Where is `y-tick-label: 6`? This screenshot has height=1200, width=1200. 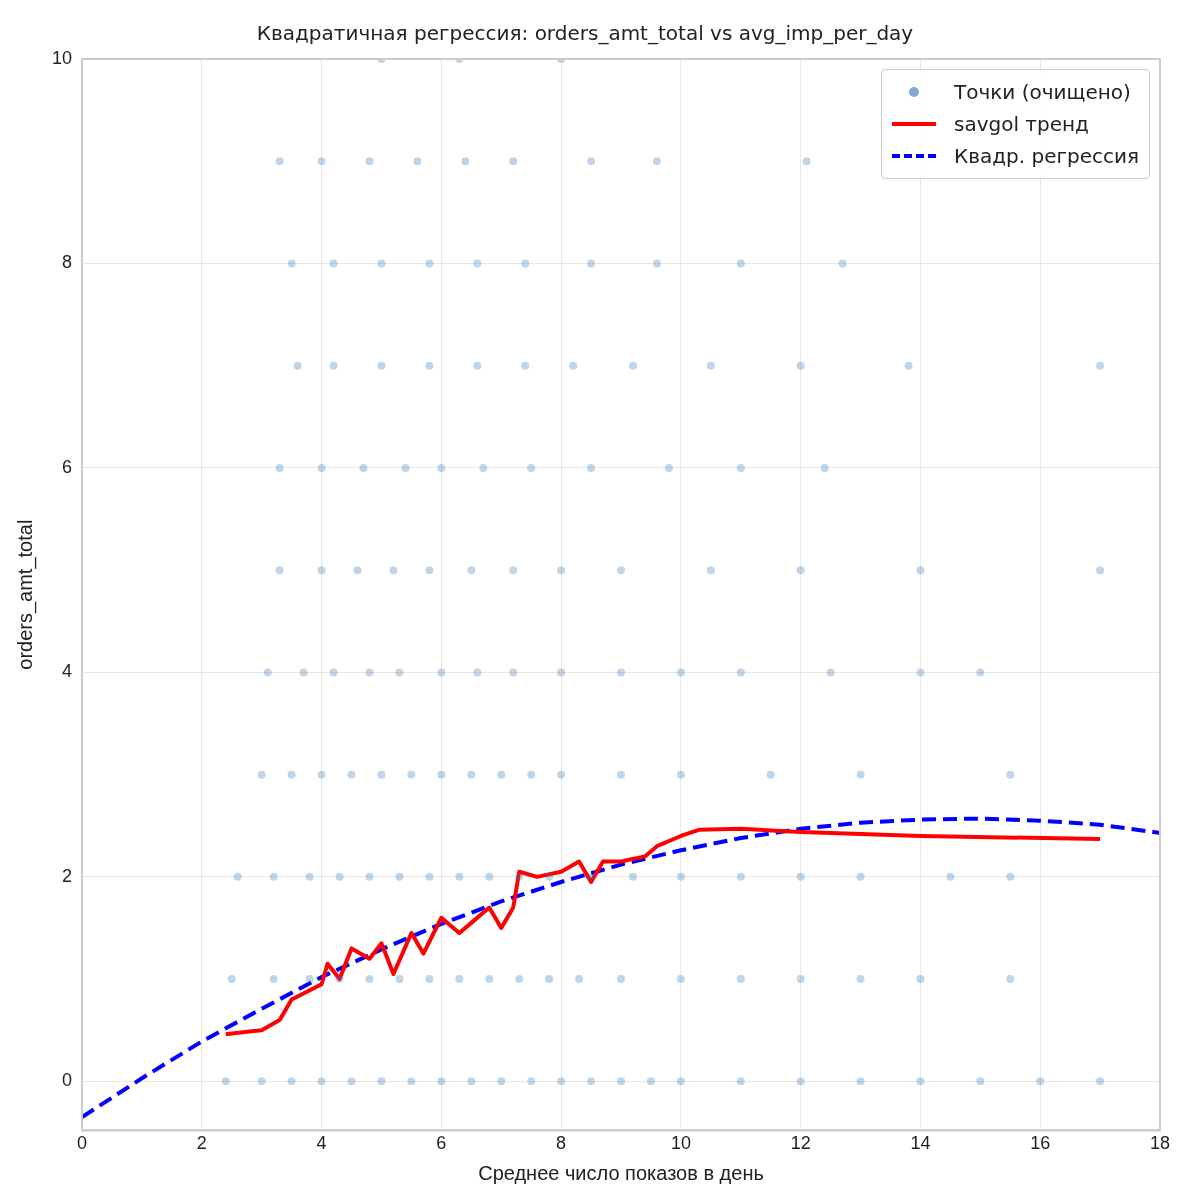
y-tick-label: 6 is located at coordinates (67, 466).